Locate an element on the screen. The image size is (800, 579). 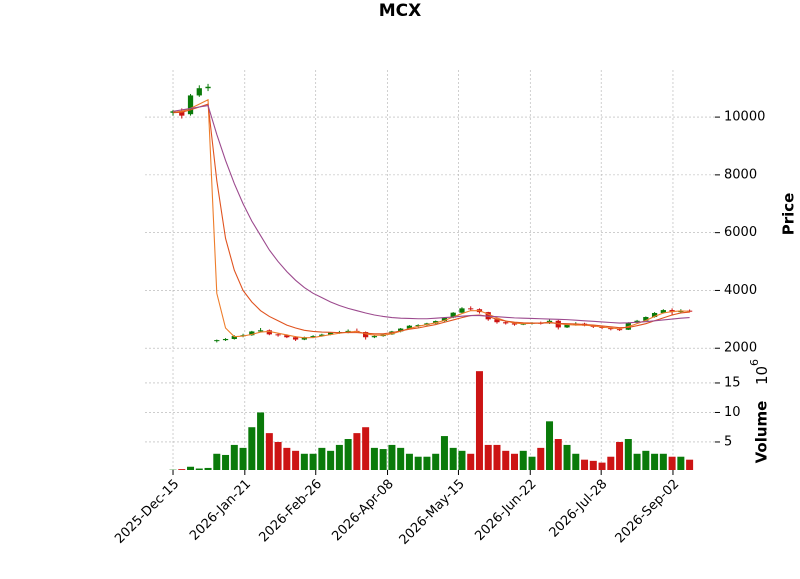
x-tick-label: 2026-Jan-21 is located at coordinates (220, 510).